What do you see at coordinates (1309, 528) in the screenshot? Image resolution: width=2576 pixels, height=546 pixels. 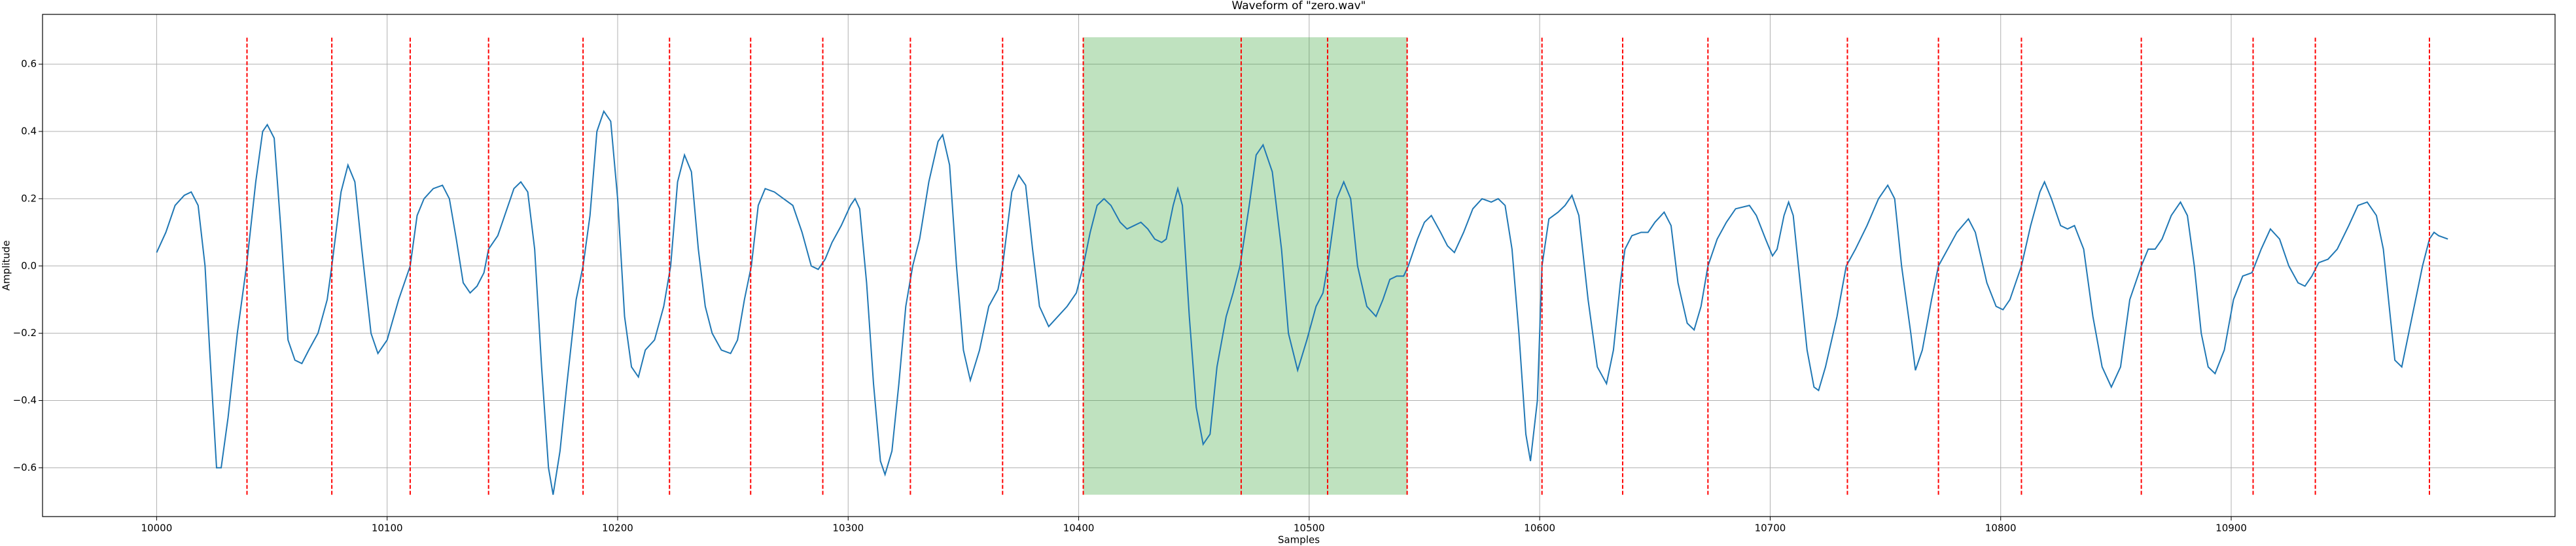 I see `x-tick-label: 10500` at bounding box center [1309, 528].